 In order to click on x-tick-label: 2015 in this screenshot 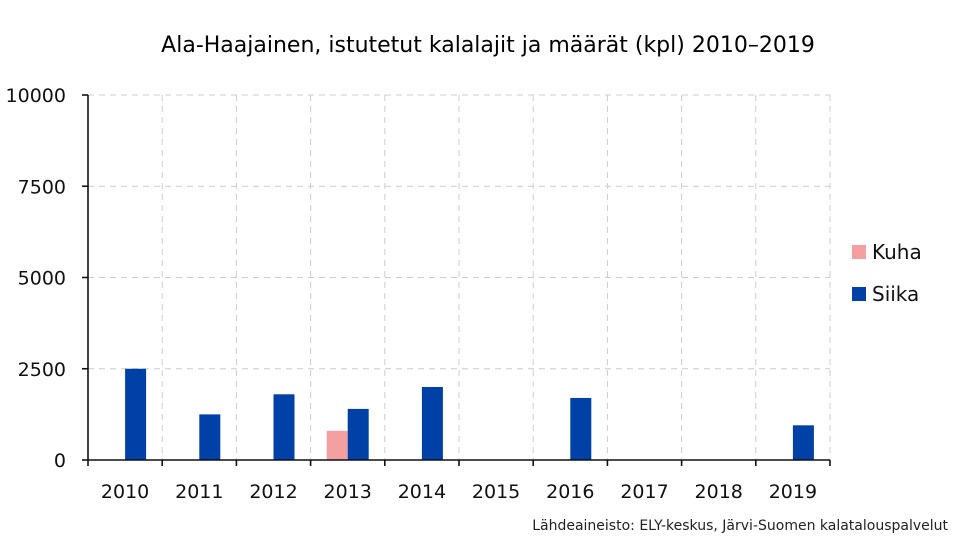, I will do `click(496, 492)`.